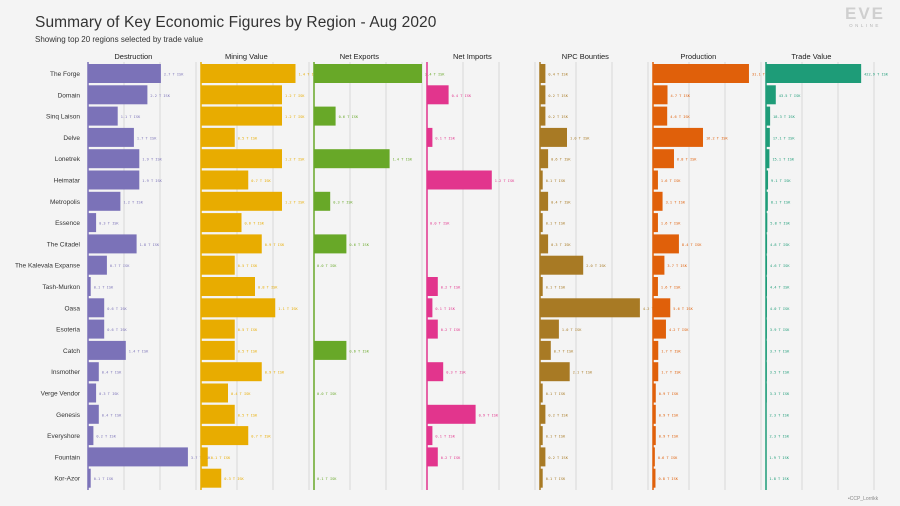 The image size is (900, 506). What do you see at coordinates (784, 117) in the screenshot?
I see `data-label: 18.3 T ISK` at bounding box center [784, 117].